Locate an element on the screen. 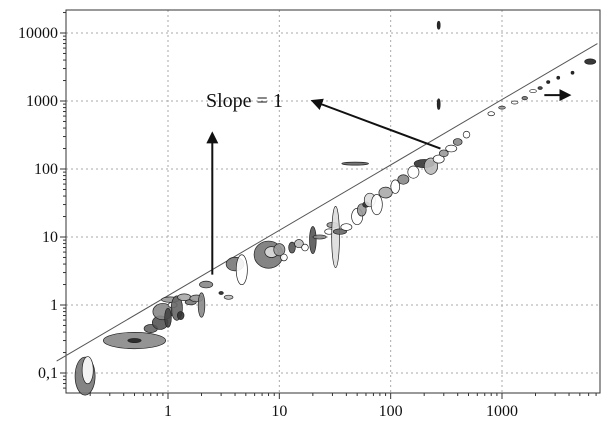  y-tick-label: 1 is located at coordinates (54, 305).